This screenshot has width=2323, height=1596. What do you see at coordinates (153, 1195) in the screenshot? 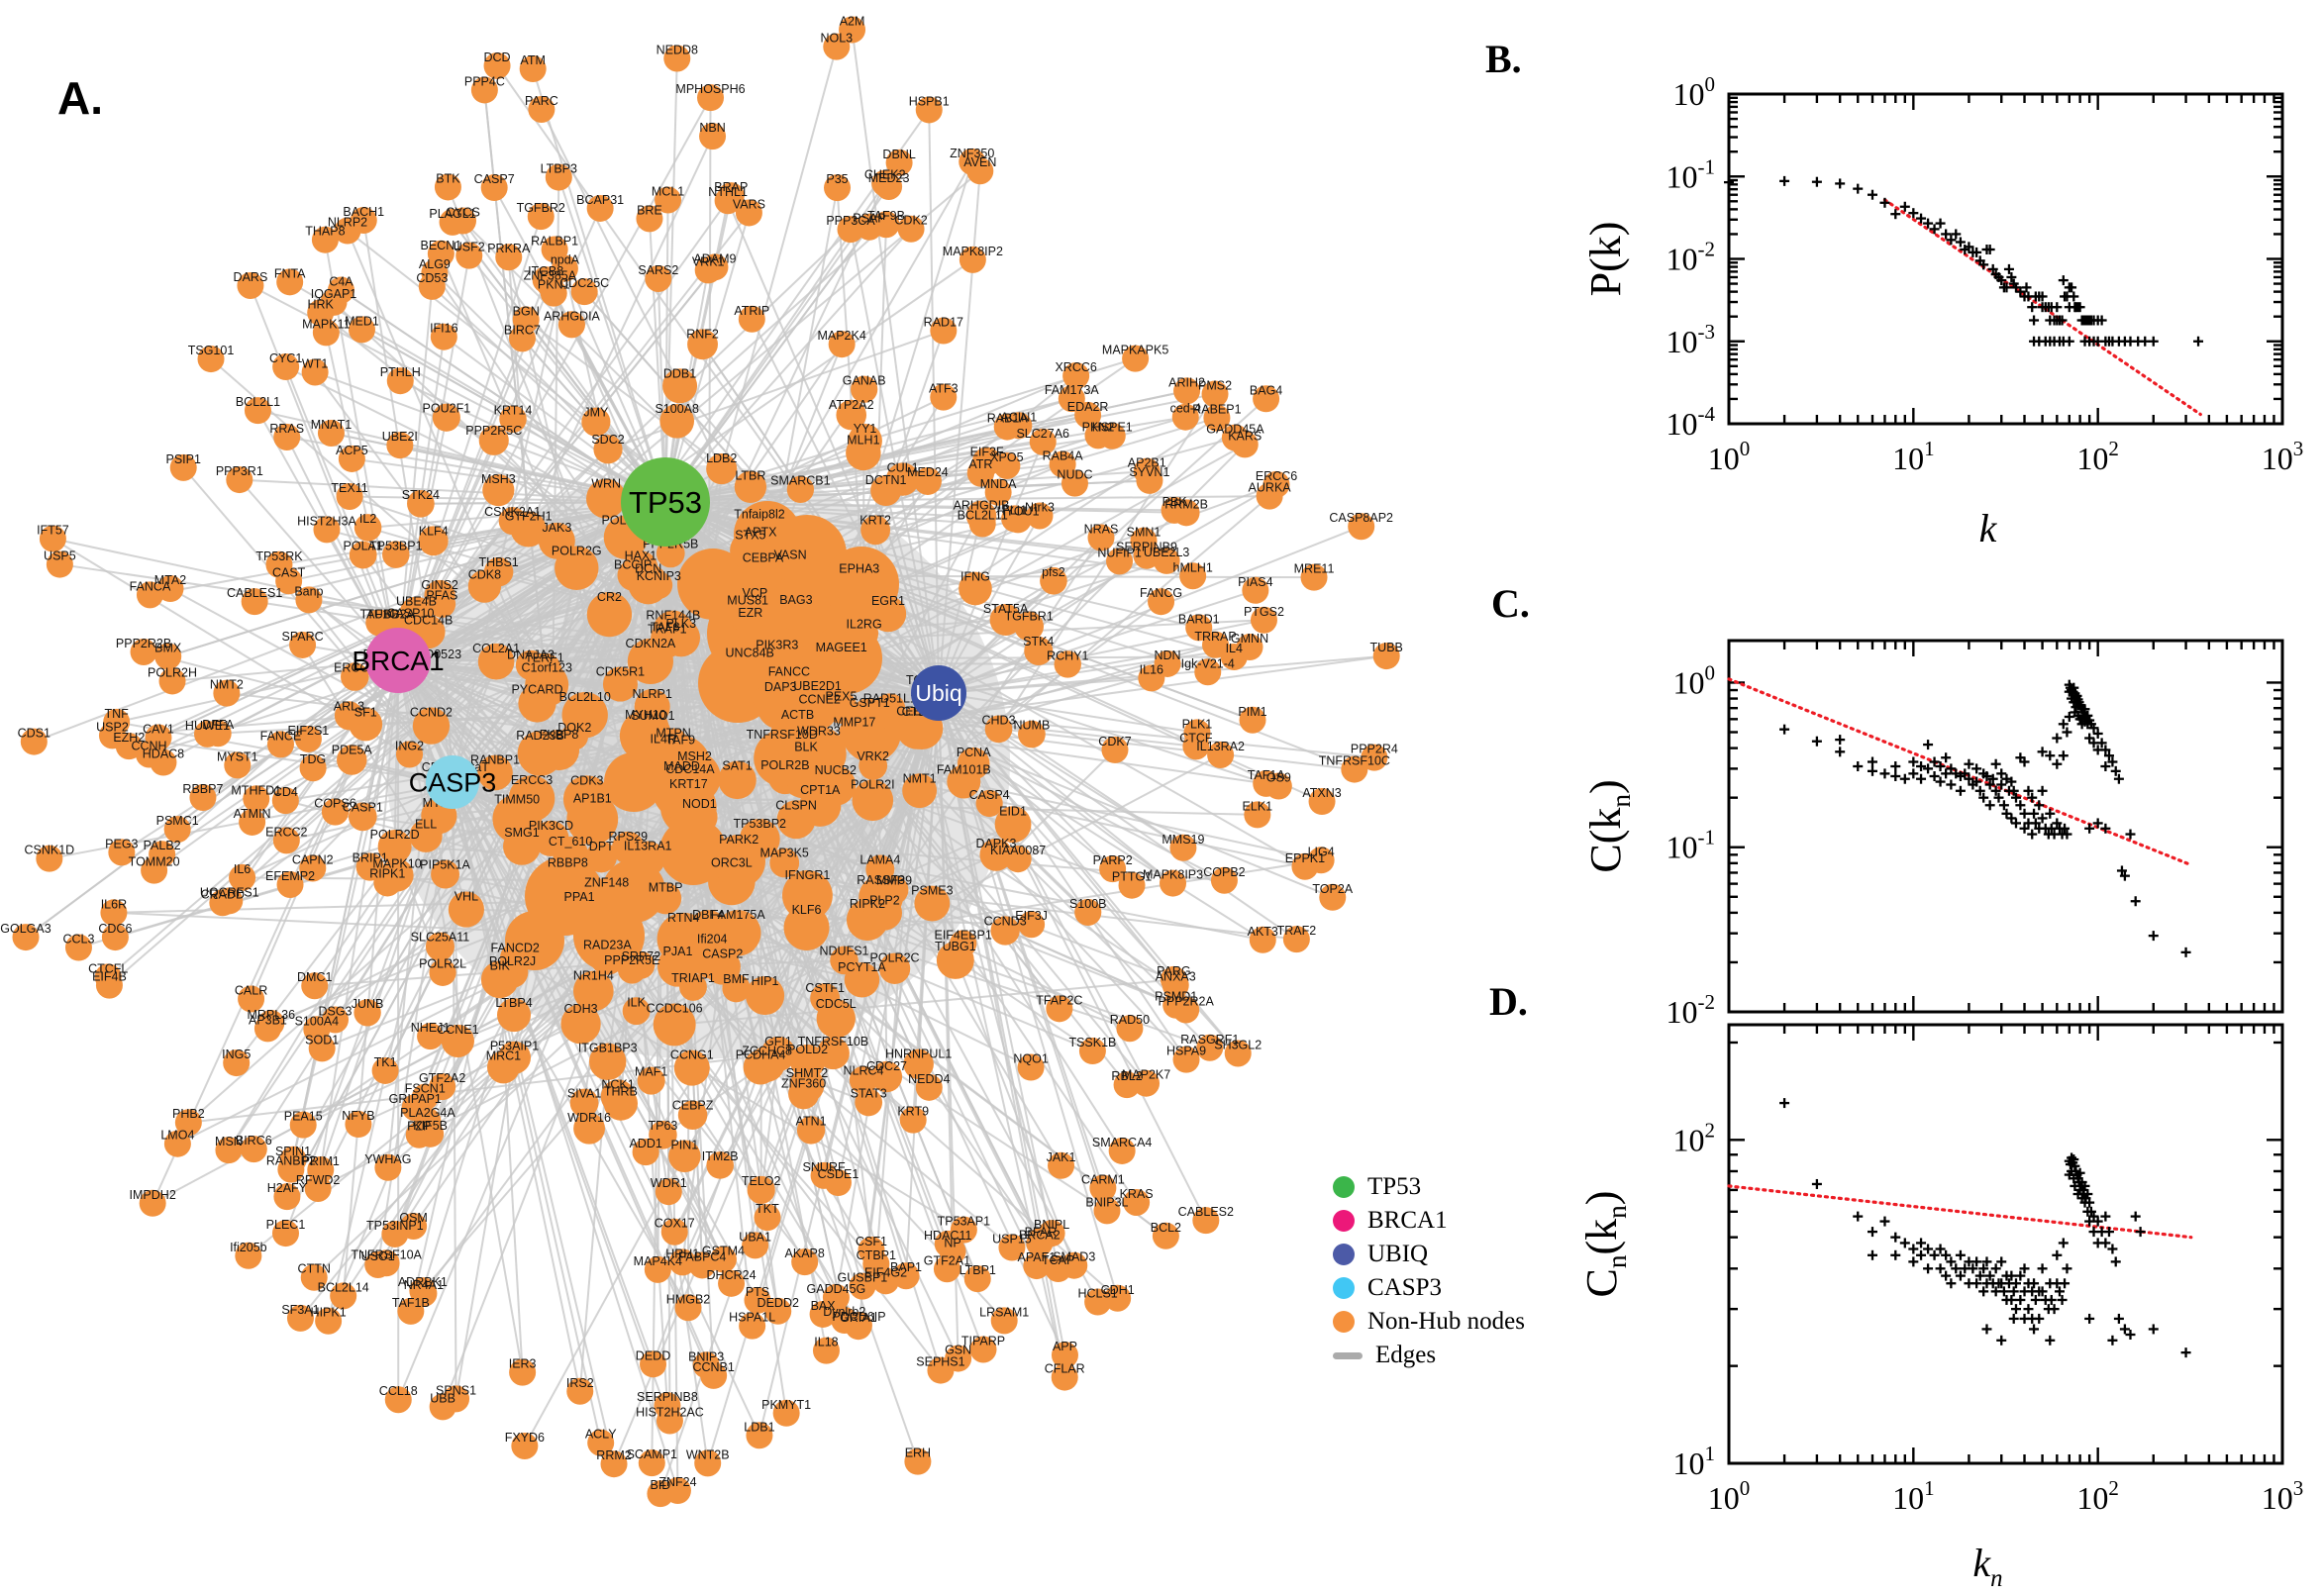
I see `gene-label: IMPDH2` at bounding box center [153, 1195].